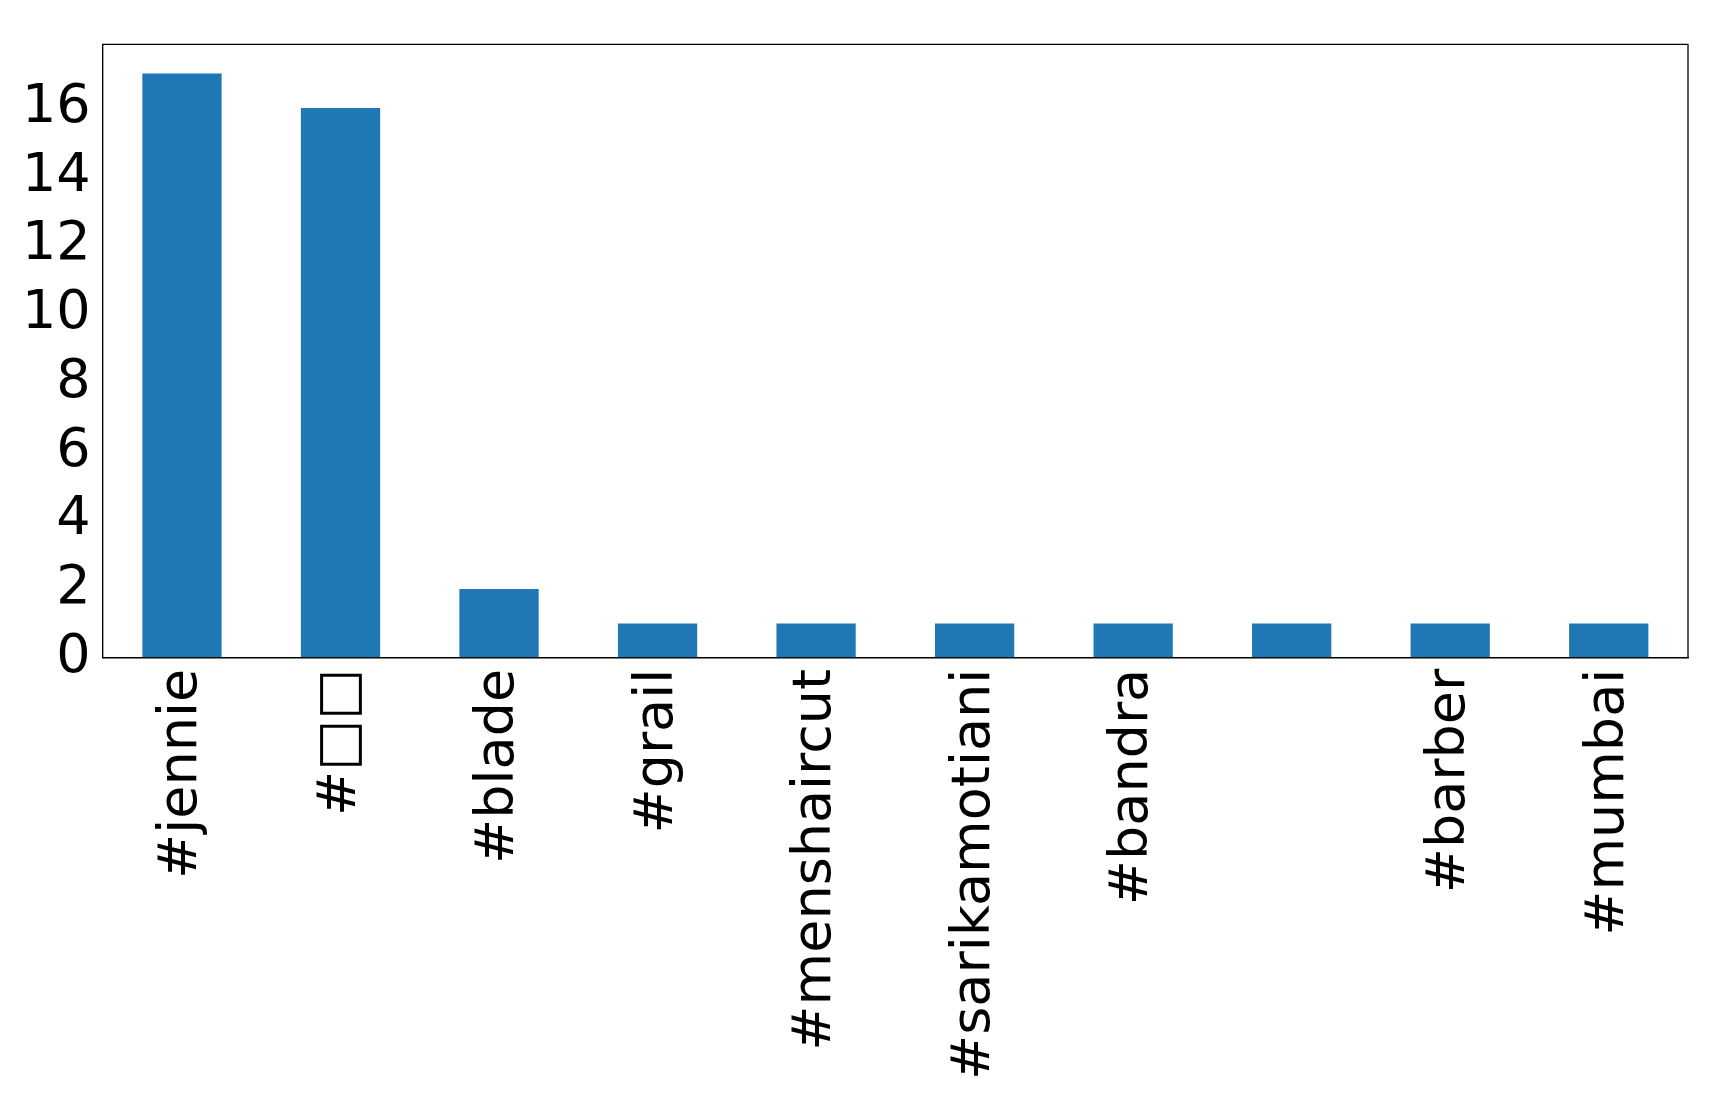 The width and height of the screenshot is (1719, 1104). I want to click on x-tick-label: #mumbai, so click(1604, 802).